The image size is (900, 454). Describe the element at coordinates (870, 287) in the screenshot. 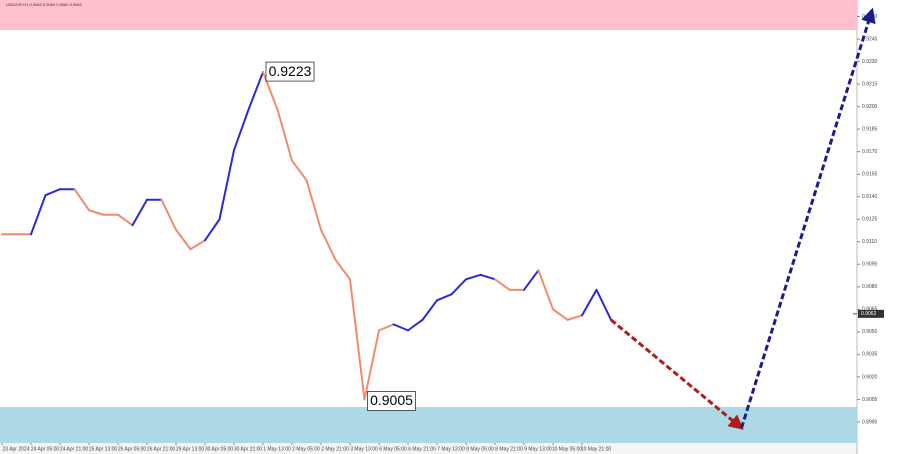

I see `y-tick-label: 0.9080` at that location.